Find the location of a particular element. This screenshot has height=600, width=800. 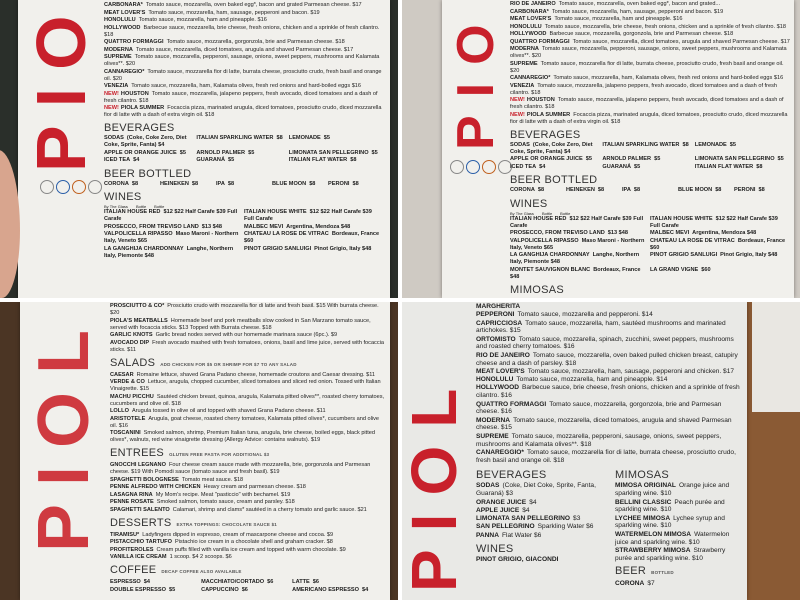

item-name: PERONI is located at coordinates (339, 183).